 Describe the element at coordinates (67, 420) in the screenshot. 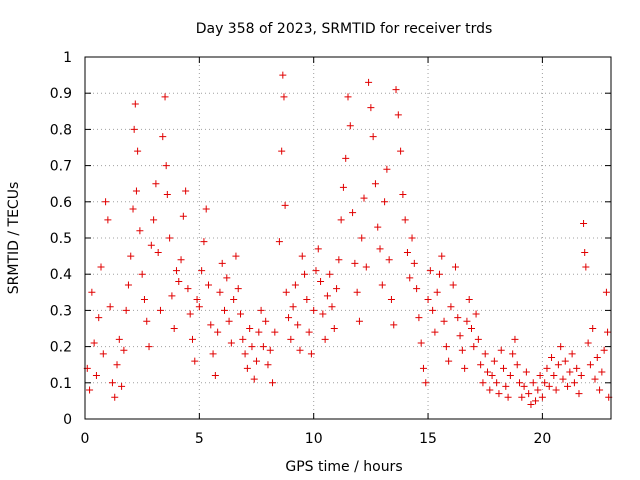

I see `y-tick-label: 0` at that location.